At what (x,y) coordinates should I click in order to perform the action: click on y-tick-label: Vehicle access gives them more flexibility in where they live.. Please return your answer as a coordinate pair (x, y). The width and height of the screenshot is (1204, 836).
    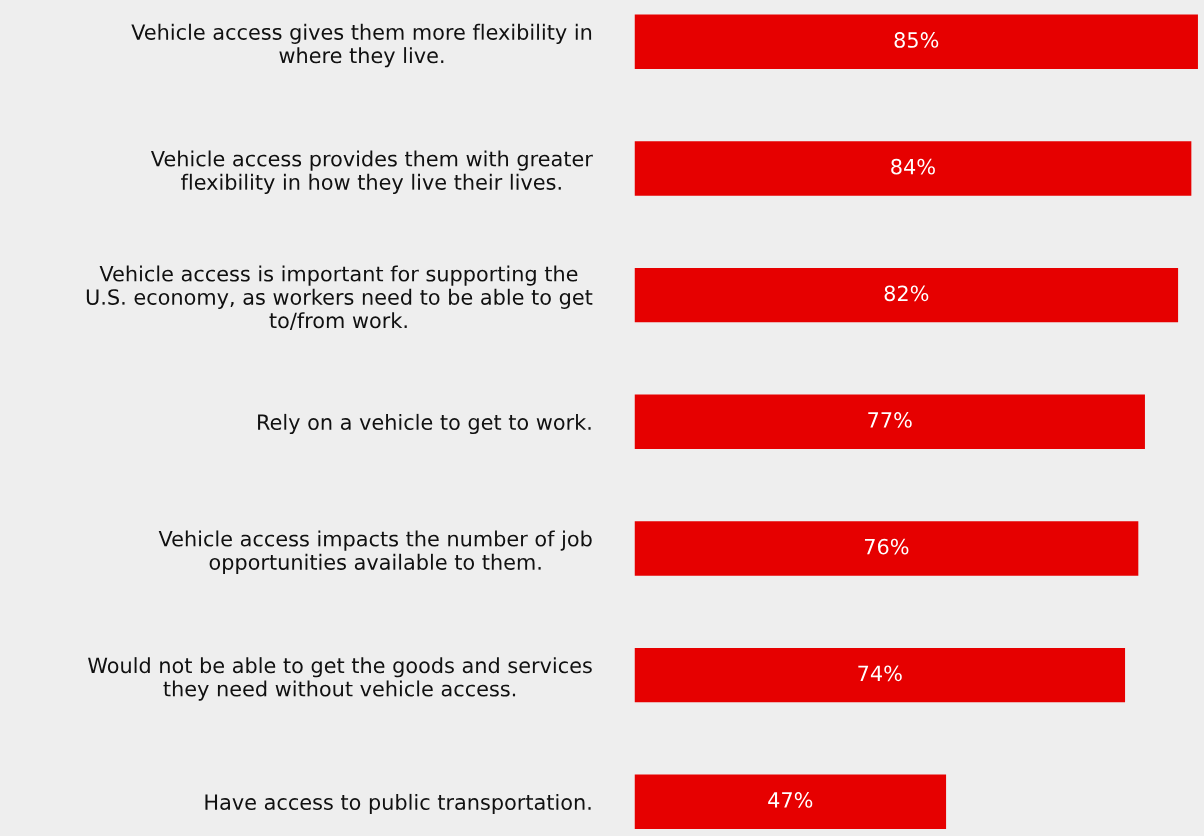
    Looking at the image, I should click on (361, 45).